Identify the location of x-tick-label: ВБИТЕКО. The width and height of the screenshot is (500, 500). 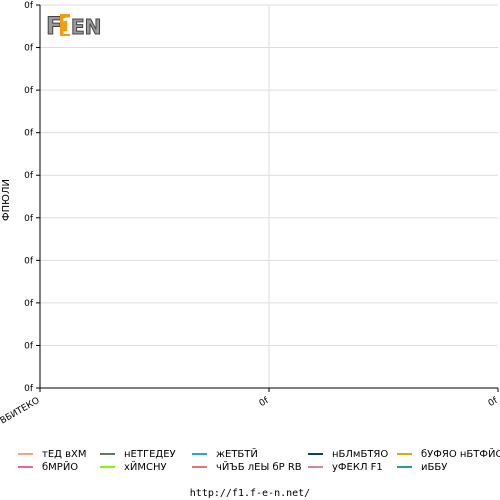
(20, 411).